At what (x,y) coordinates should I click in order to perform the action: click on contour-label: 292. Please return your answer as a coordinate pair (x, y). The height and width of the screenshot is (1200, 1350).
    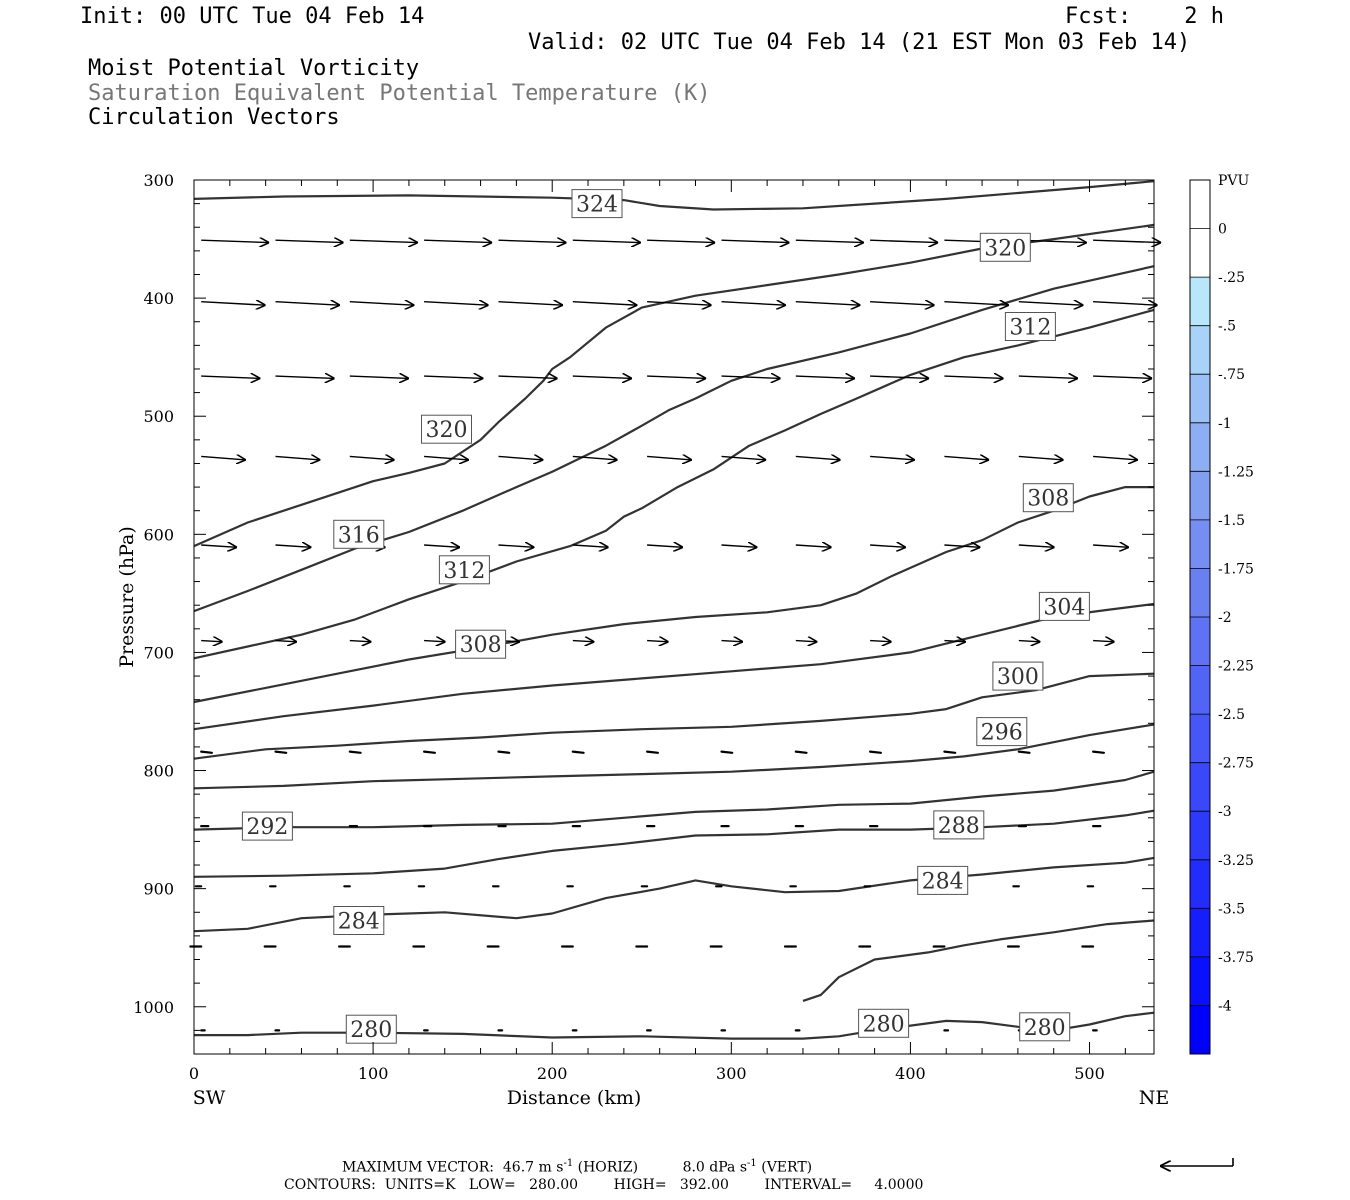
    Looking at the image, I should click on (267, 827).